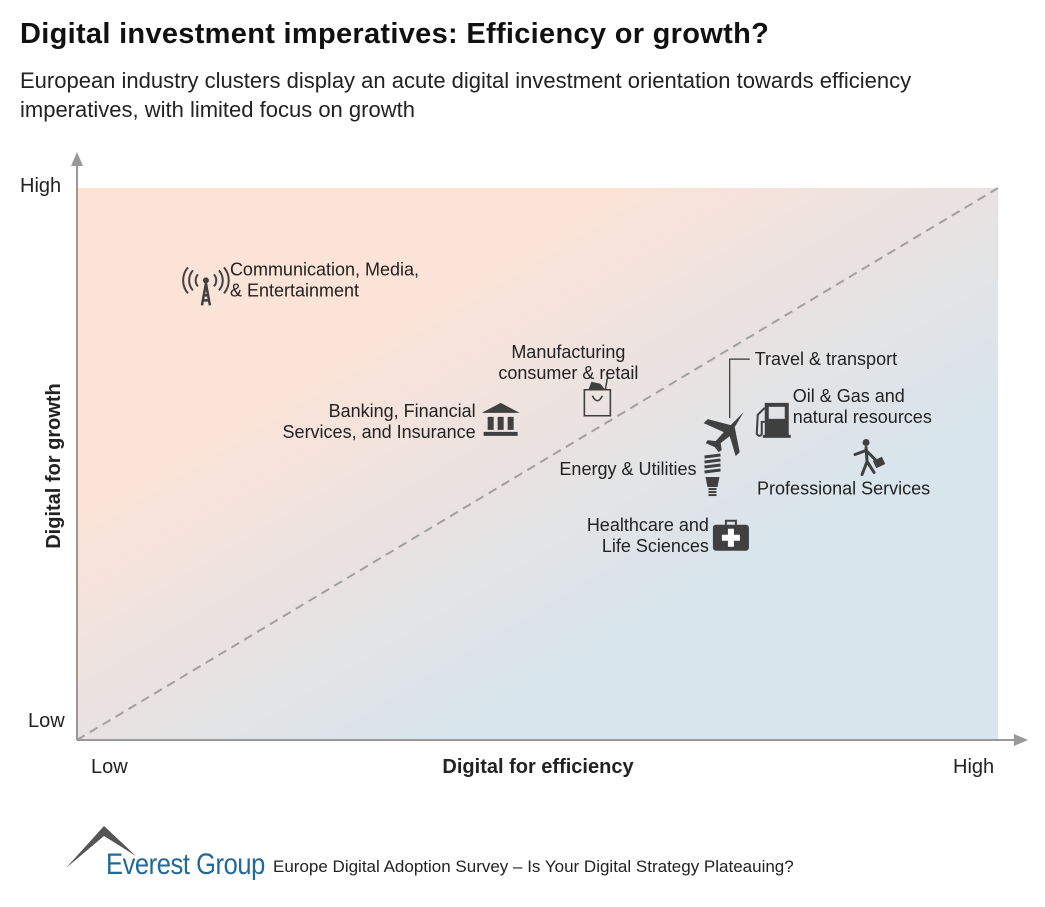 Image resolution: width=1045 pixels, height=907 pixels. I want to click on data-point: Travel & transport, so click(800, 403).